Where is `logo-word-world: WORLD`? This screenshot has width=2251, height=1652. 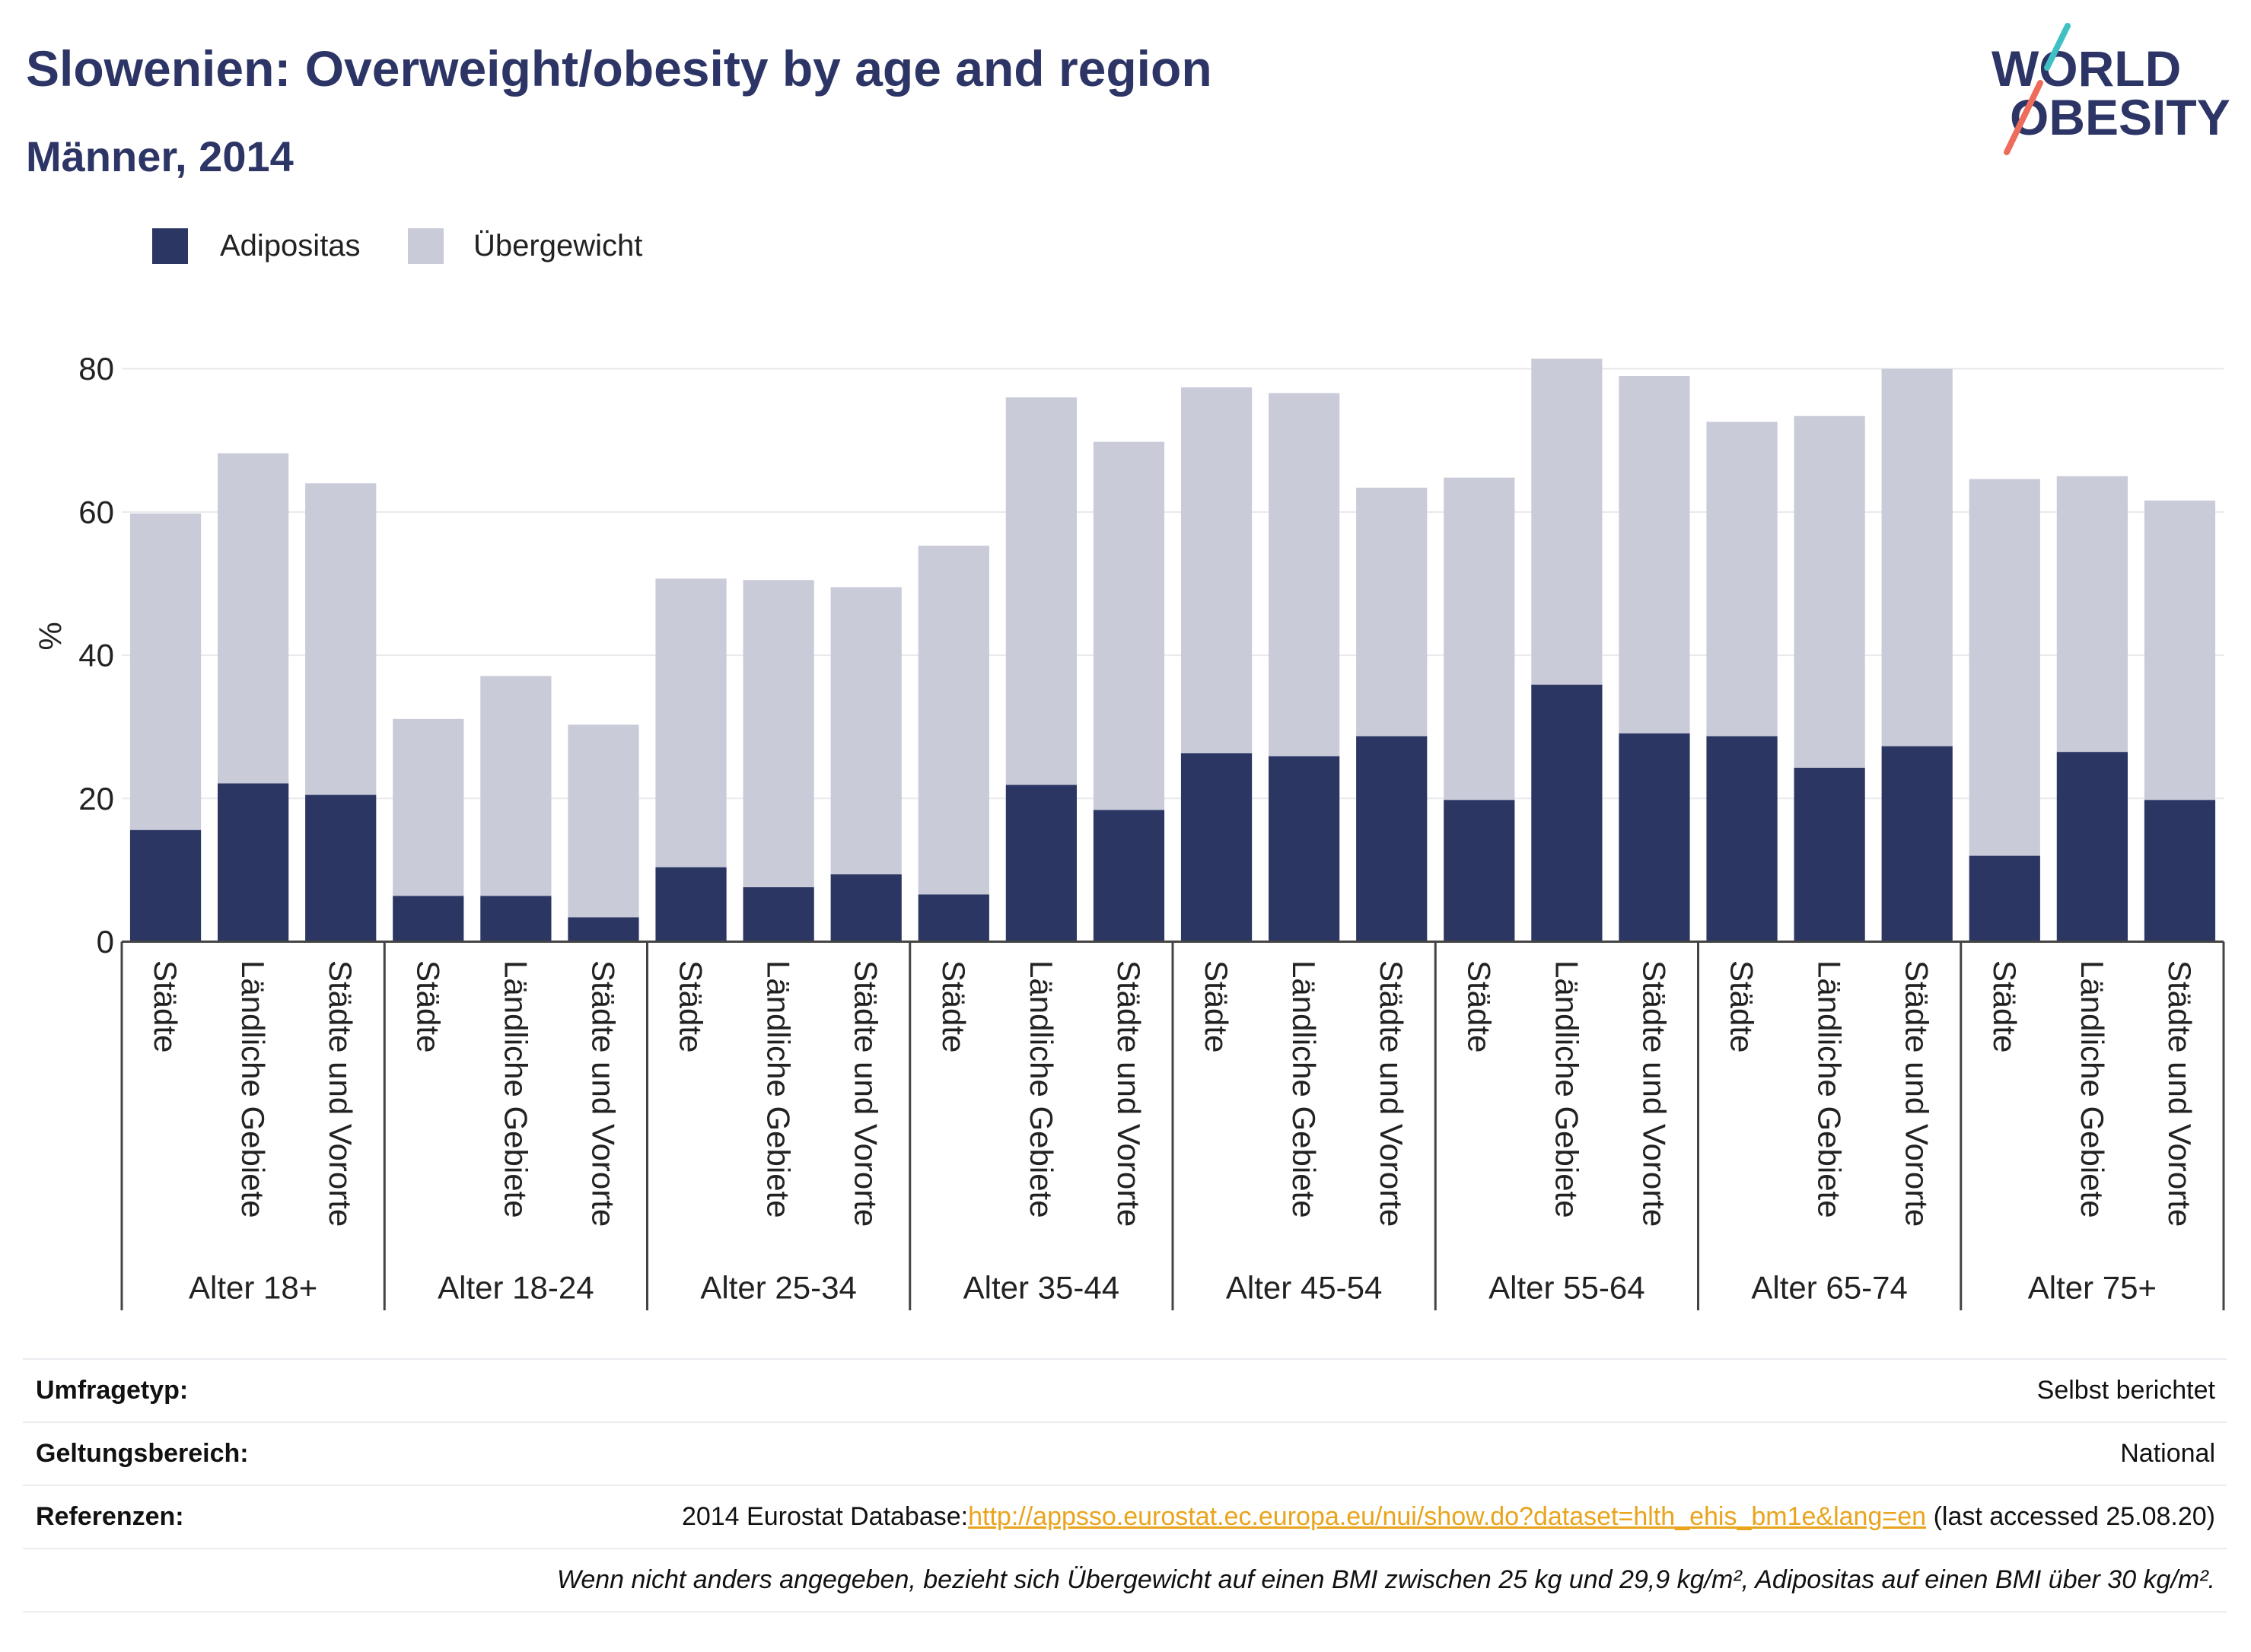 logo-word-world: WORLD is located at coordinates (2086, 68).